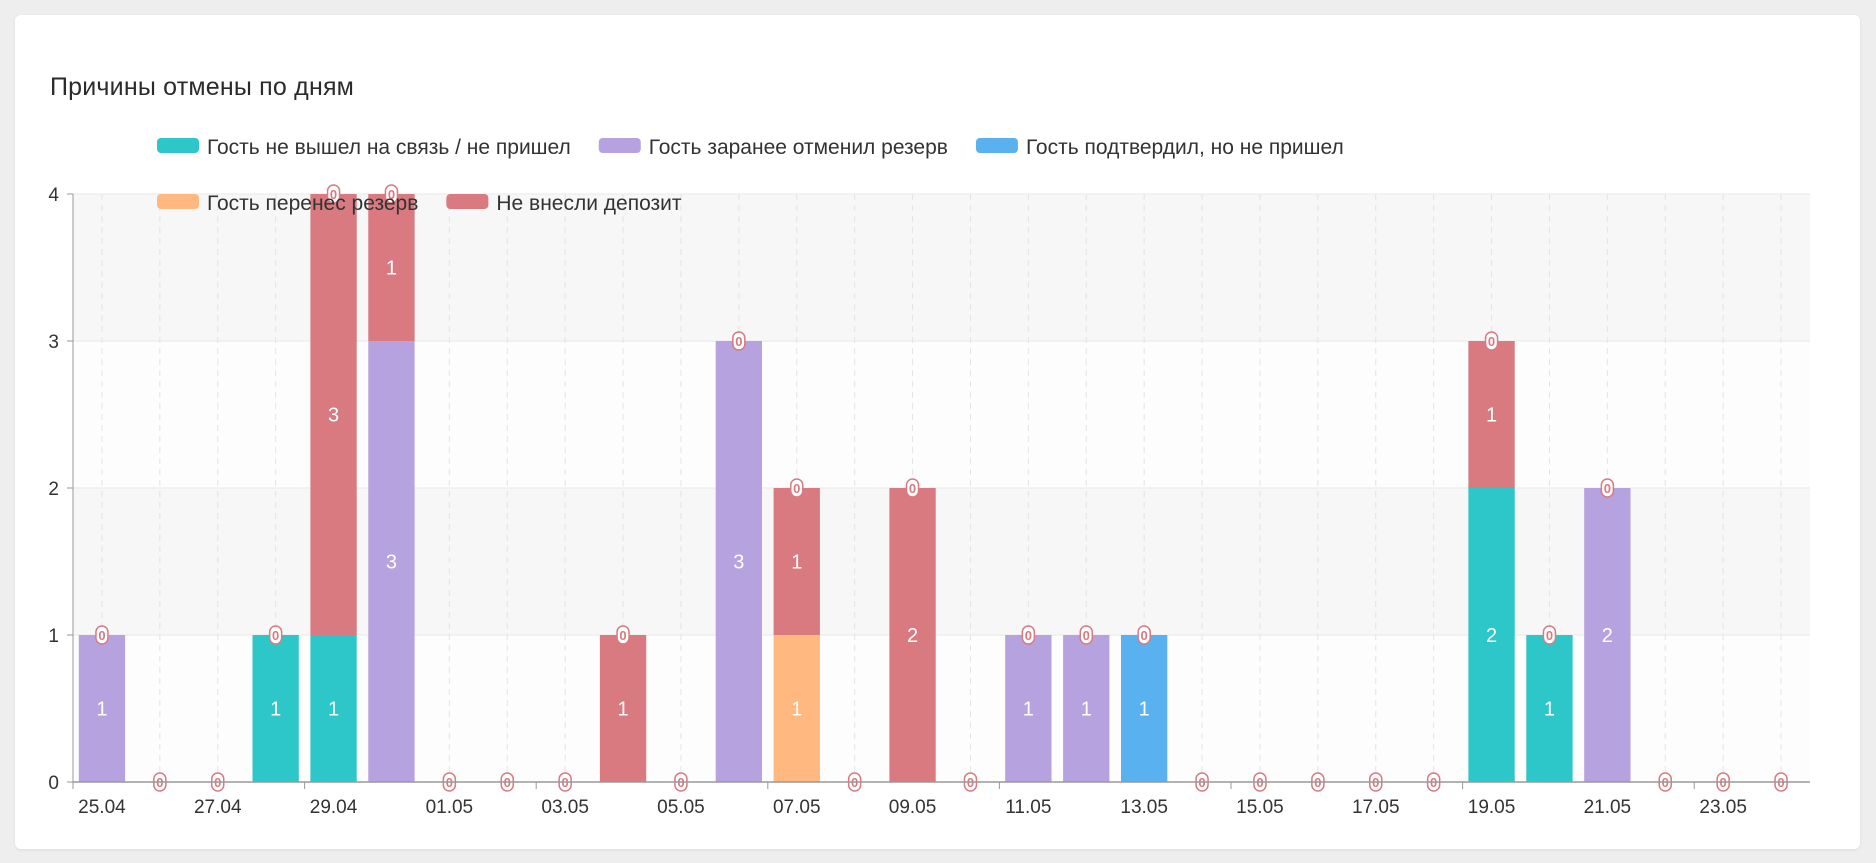 The width and height of the screenshot is (1876, 863). Describe the element at coordinates (798, 147) in the screenshot. I see `legend-label: Гость заранее отменил резерв` at that location.